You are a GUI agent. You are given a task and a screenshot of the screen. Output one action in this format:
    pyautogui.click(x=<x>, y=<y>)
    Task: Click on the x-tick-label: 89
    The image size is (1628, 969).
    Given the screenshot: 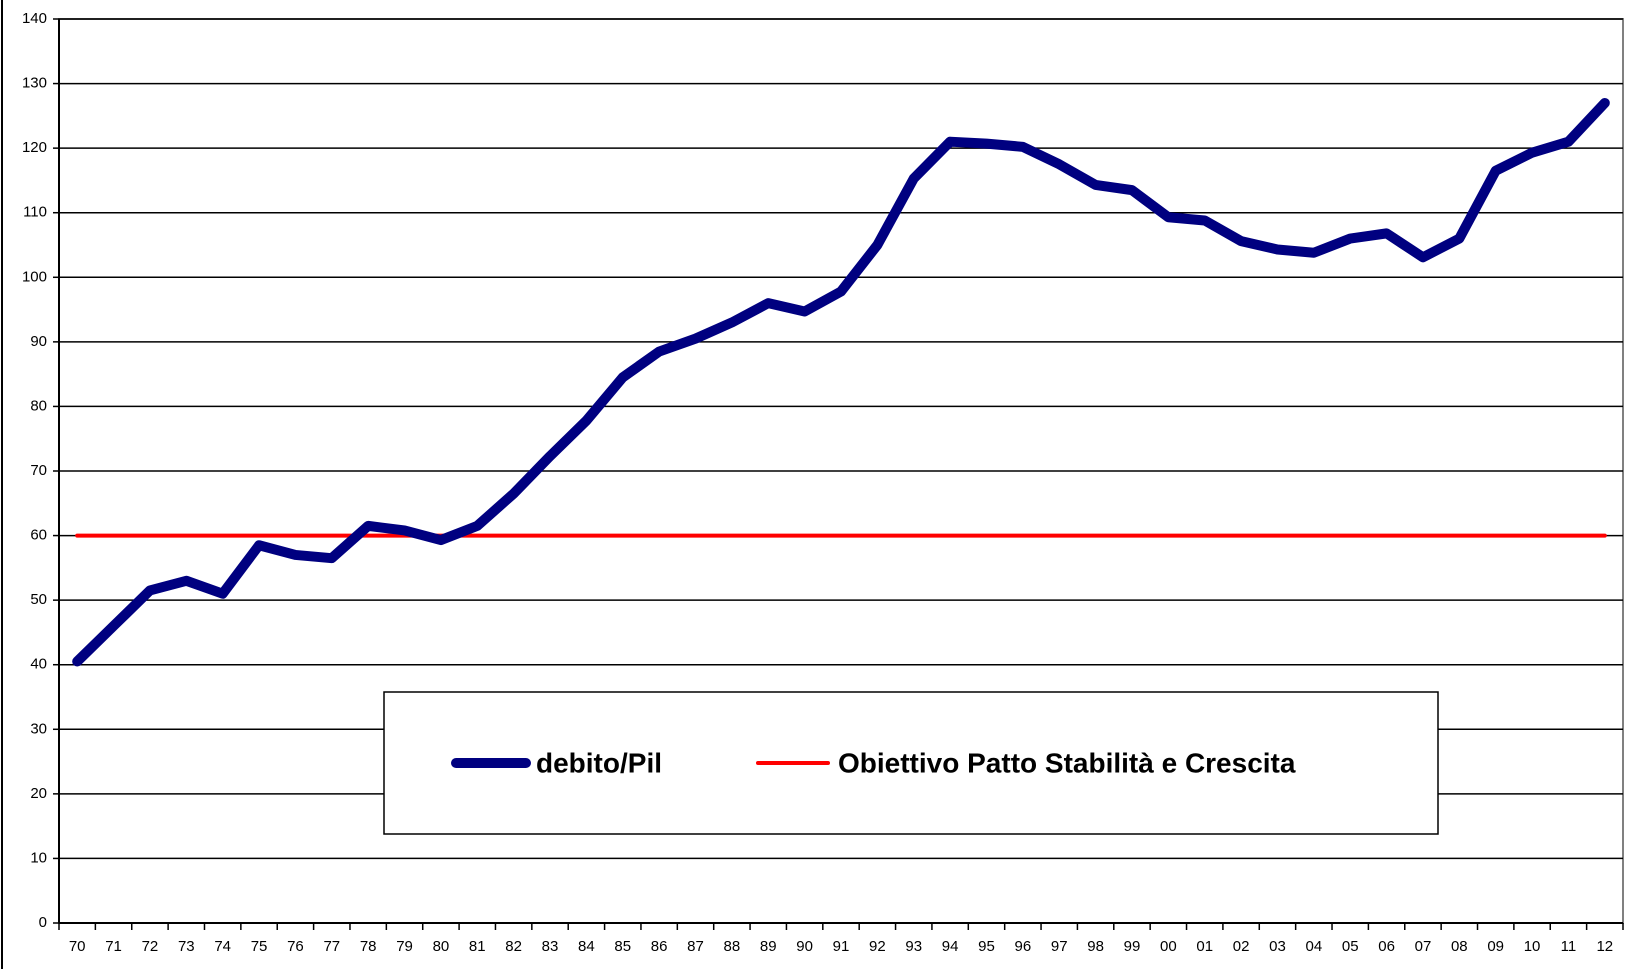 What is the action you would take?
    pyautogui.click(x=768, y=946)
    